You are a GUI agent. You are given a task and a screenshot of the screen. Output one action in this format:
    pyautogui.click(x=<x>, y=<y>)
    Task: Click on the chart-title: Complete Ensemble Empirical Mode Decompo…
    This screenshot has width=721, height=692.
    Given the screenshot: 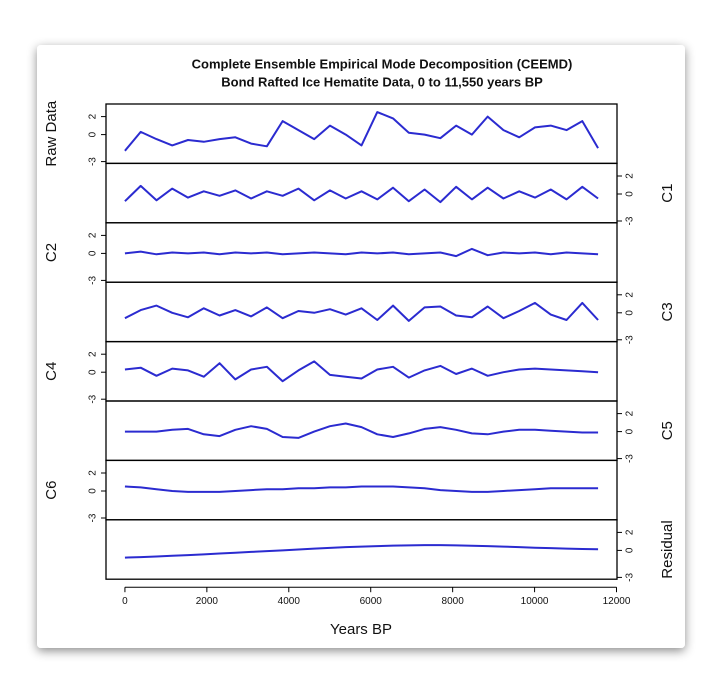 What is the action you would take?
    pyautogui.click(x=382, y=63)
    